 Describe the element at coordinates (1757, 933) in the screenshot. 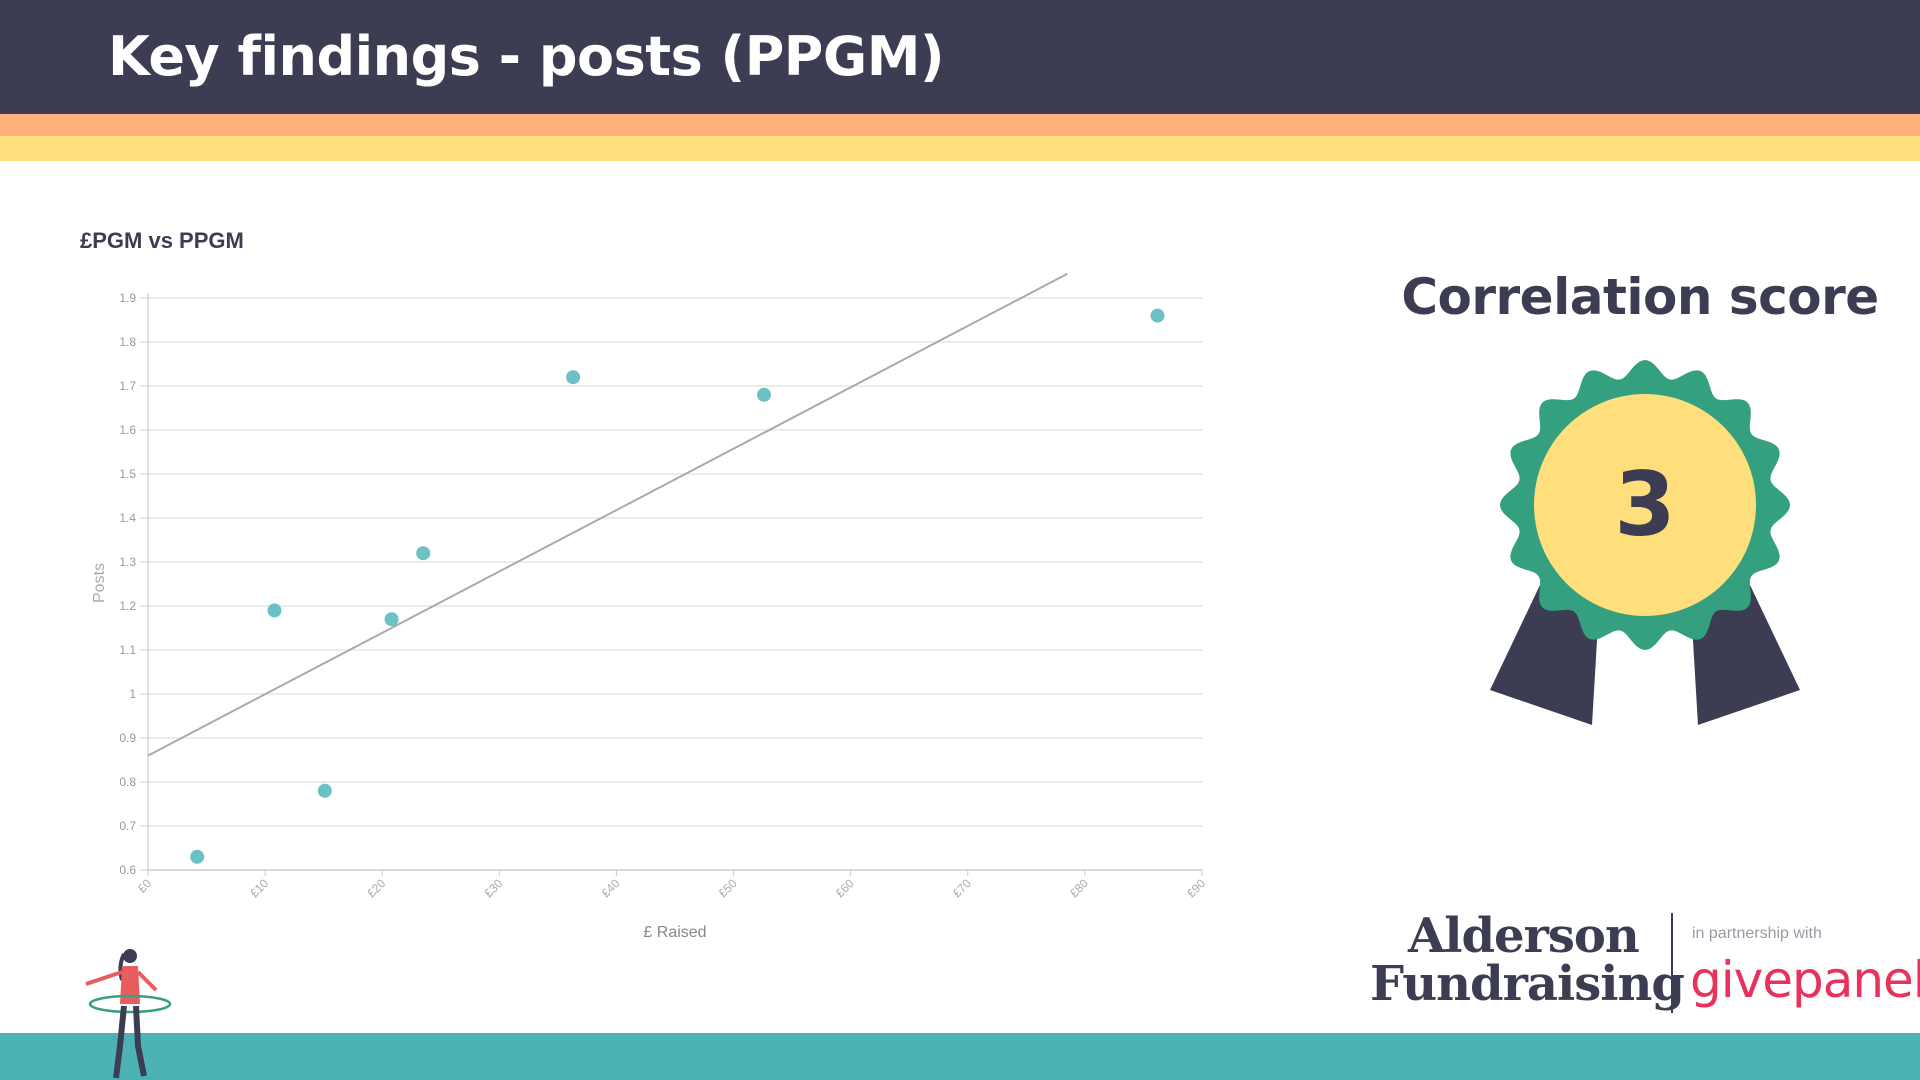

I see `partner-text: in partnership with` at that location.